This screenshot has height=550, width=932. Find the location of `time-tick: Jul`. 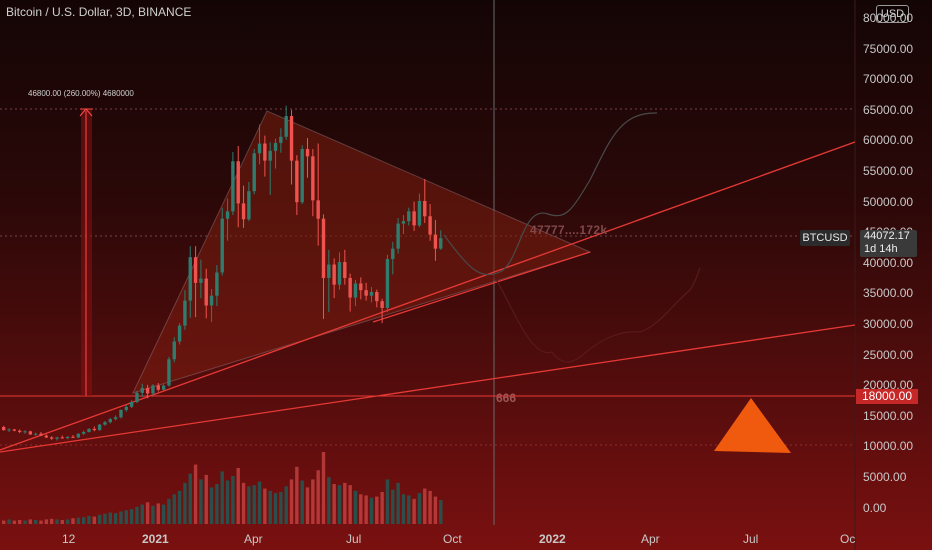

time-tick: Jul is located at coordinates (751, 539).